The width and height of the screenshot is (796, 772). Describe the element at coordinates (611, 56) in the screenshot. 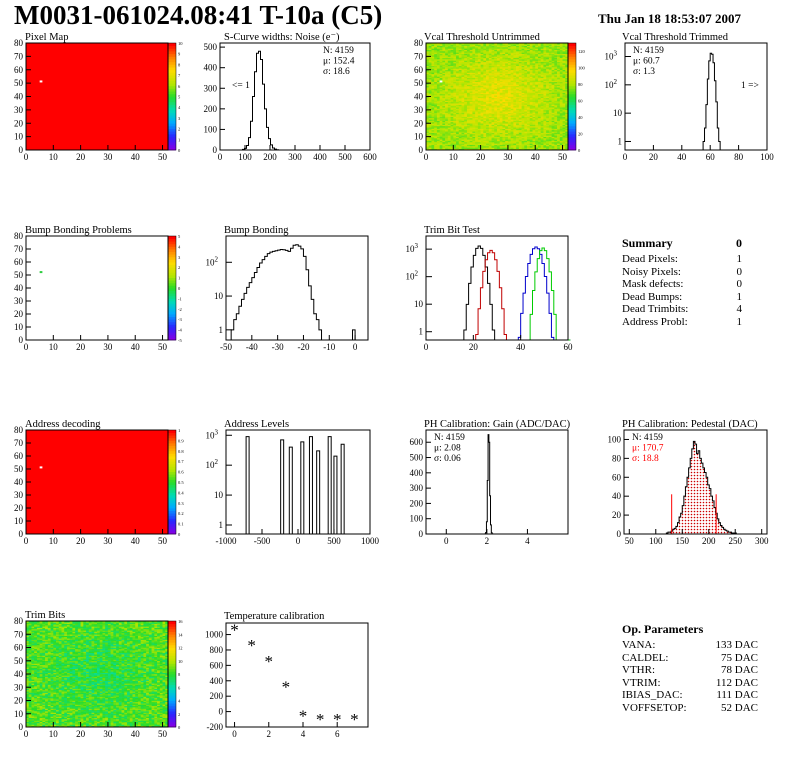

I see `y-tick-label: 103` at that location.